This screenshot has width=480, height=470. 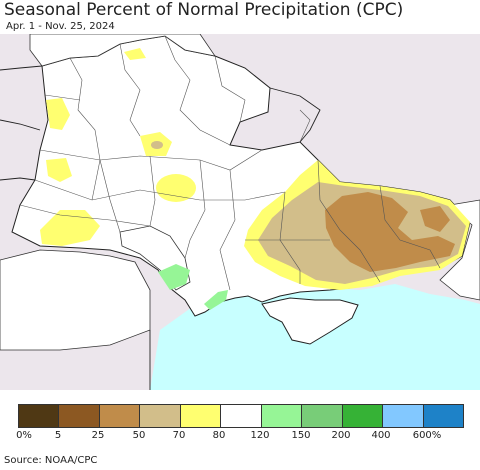 I want to click on russia-east-region, so click(x=459, y=250).